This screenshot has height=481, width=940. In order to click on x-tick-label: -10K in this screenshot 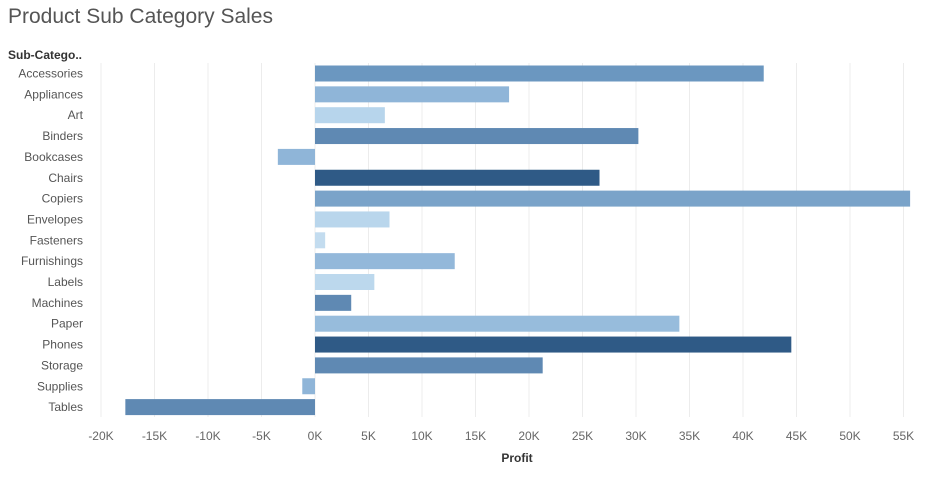, I will do `click(207, 436)`.